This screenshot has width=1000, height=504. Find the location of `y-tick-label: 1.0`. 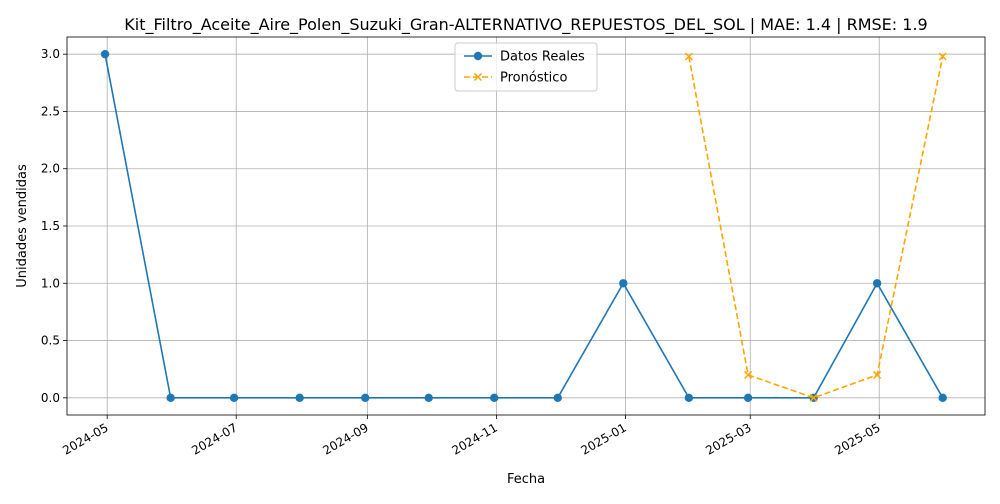

y-tick-label: 1.0 is located at coordinates (50, 283).